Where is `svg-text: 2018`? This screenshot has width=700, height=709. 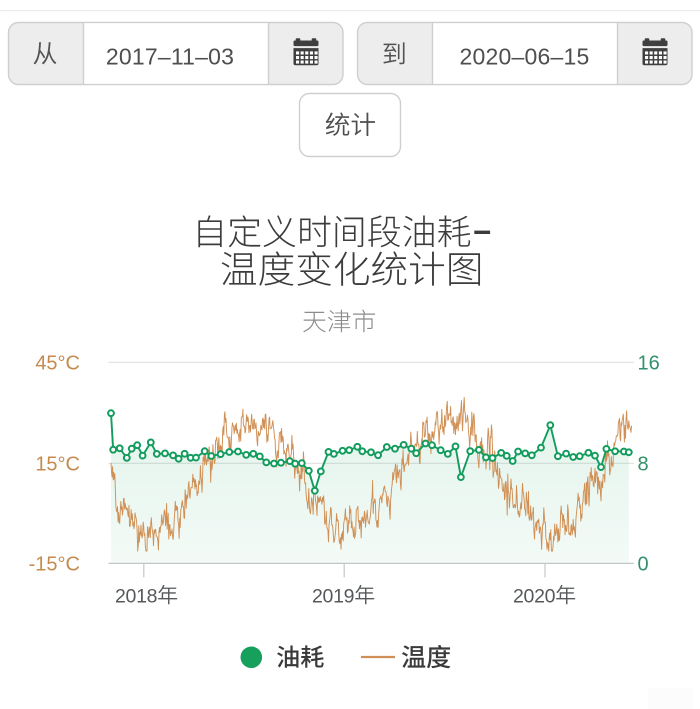
svg-text: 2018 is located at coordinates (136, 596).